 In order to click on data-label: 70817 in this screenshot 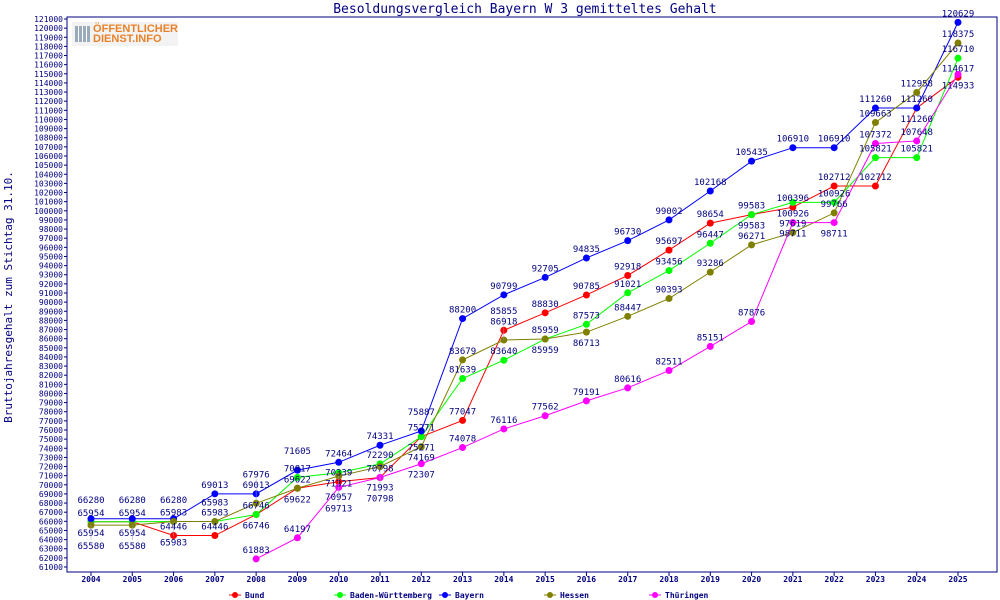, I will do `click(297, 469)`.